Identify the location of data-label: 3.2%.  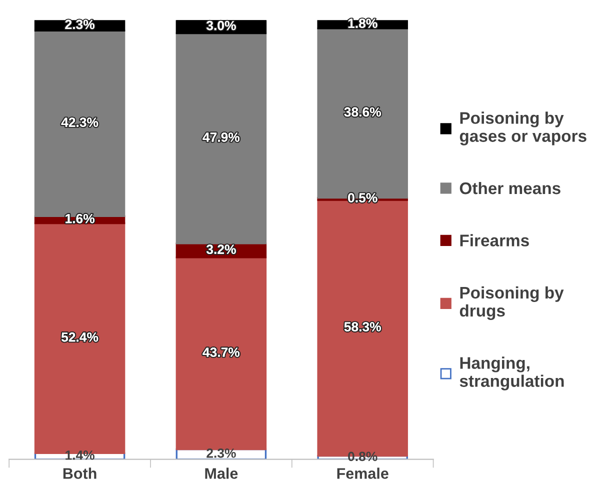
(221, 249).